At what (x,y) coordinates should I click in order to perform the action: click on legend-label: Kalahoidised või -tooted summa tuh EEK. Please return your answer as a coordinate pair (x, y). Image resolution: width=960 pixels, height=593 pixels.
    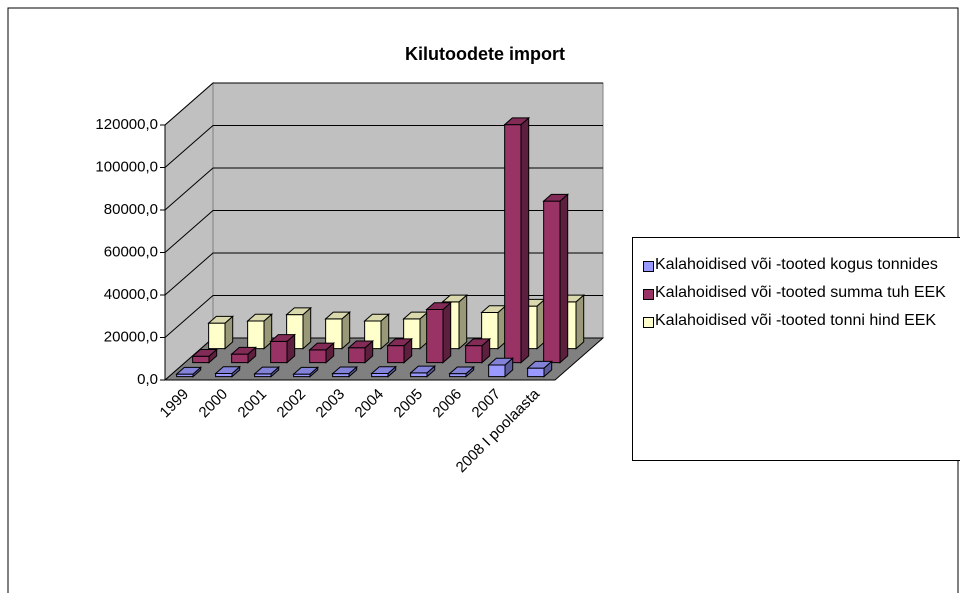
    Looking at the image, I should click on (800, 292).